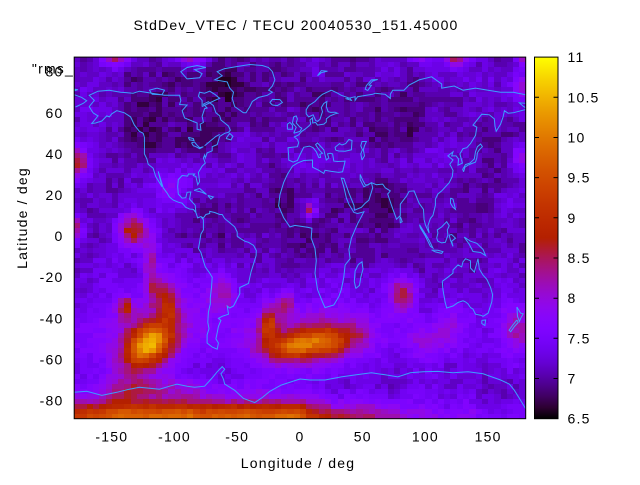 The height and width of the screenshot is (485, 640). What do you see at coordinates (111, 437) in the screenshot?
I see `svg-text: -150` at bounding box center [111, 437].